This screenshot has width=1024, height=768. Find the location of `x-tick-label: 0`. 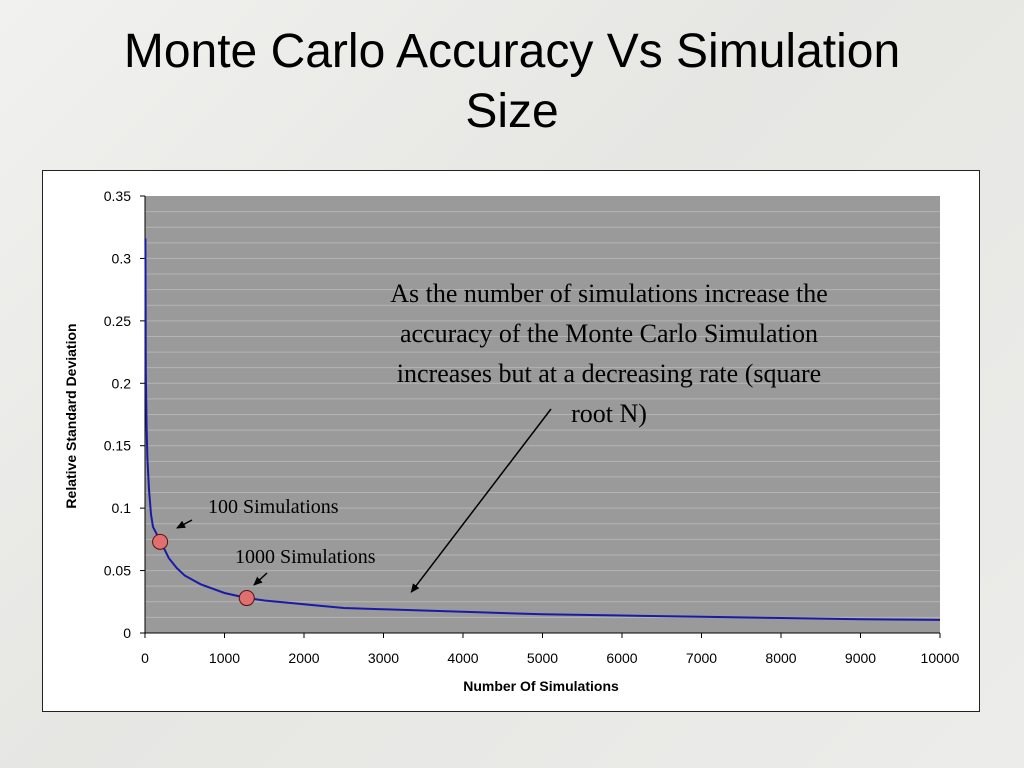

x-tick-label: 0 is located at coordinates (145, 658).